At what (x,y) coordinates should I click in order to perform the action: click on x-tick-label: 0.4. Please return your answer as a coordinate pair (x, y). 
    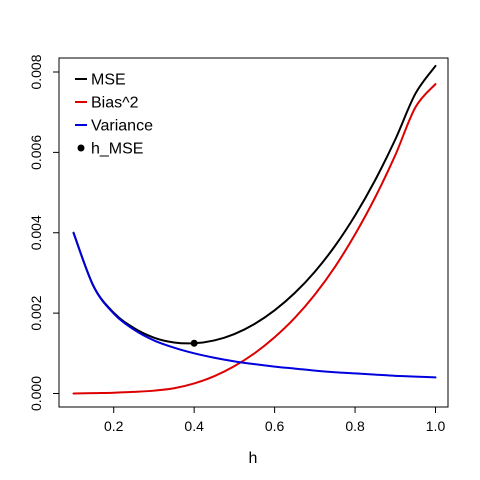
    Looking at the image, I should click on (194, 426).